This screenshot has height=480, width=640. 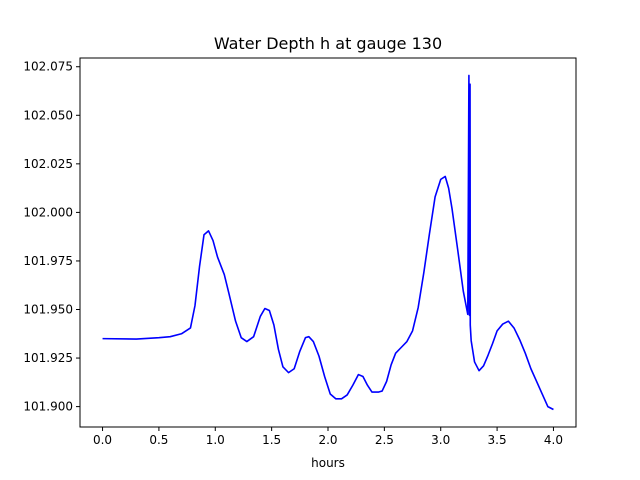 What do you see at coordinates (328, 463) in the screenshot?
I see `x-axis-label: hours` at bounding box center [328, 463].